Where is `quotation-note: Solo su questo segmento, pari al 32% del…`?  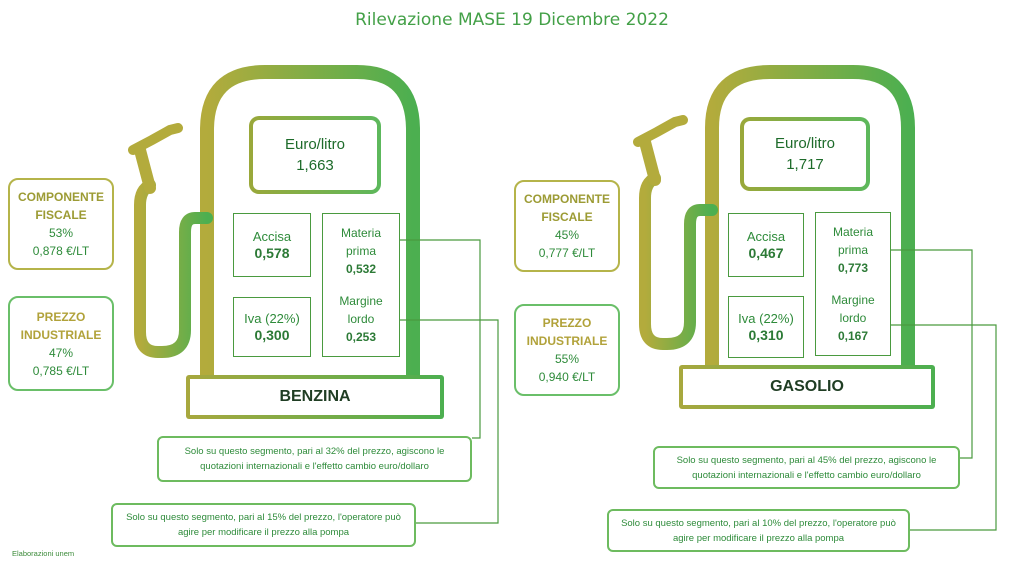 quotation-note: Solo su questo segmento, pari al 32% del… is located at coordinates (314, 459).